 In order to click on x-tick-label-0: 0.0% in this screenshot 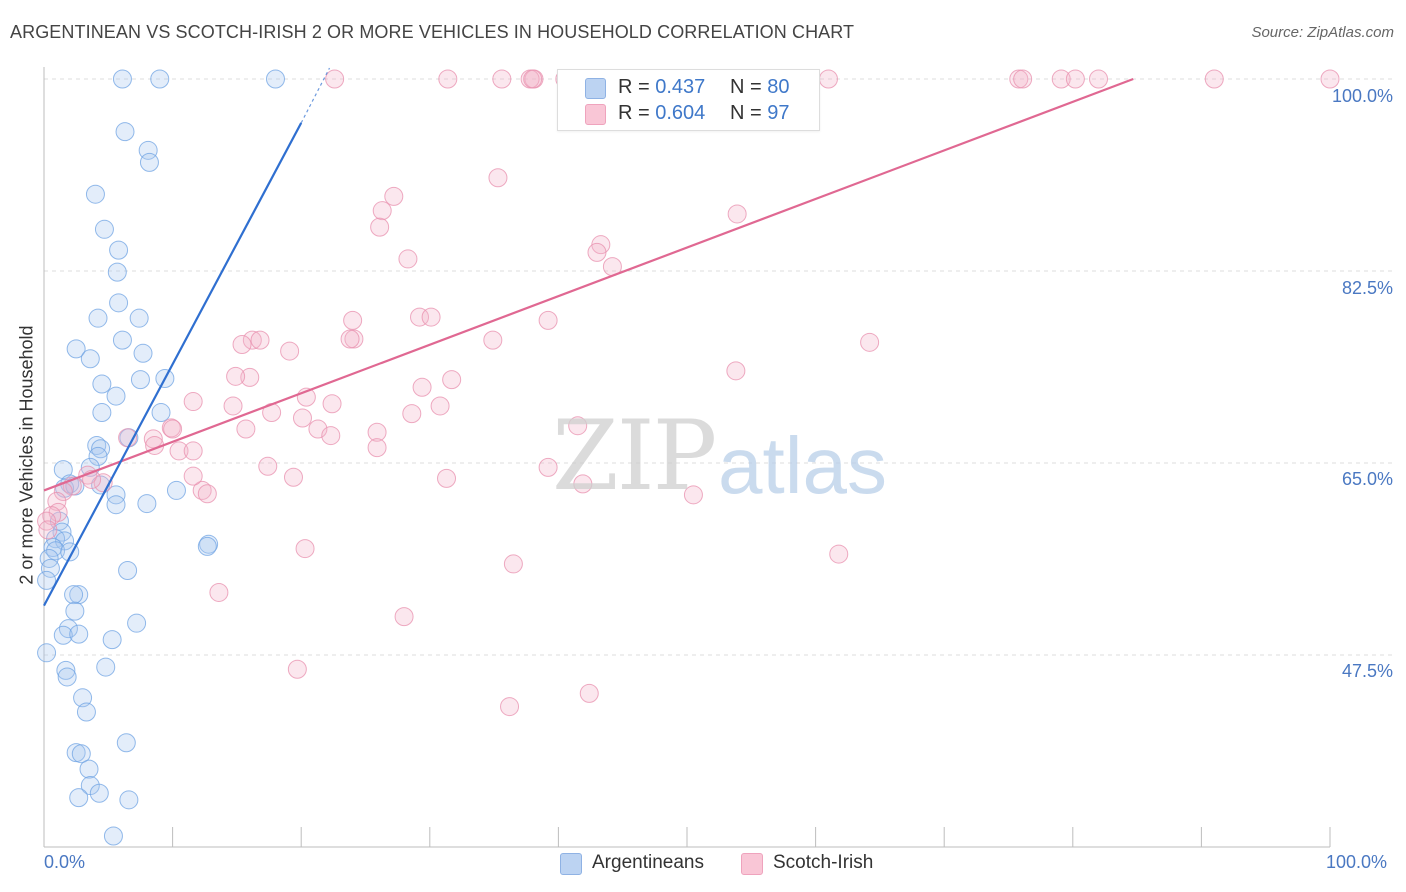, I will do `click(65, 862)`.